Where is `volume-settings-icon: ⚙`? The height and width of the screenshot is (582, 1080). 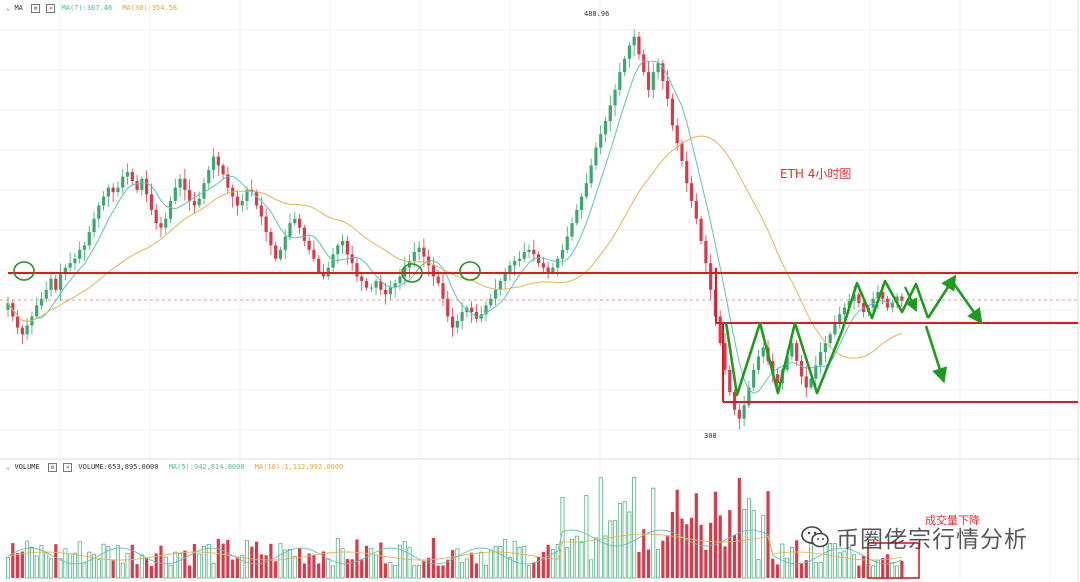 volume-settings-icon: ⚙ is located at coordinates (52, 467).